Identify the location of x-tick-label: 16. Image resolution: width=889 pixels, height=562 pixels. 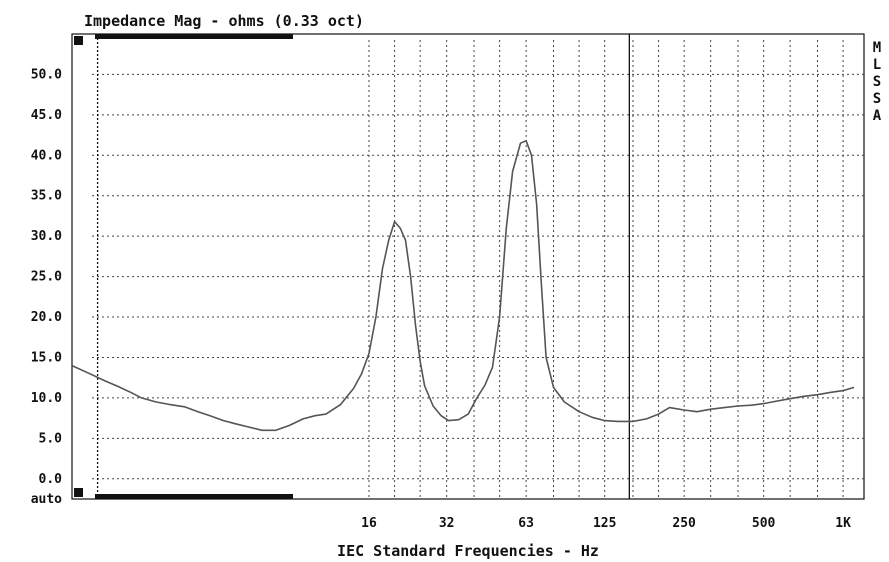
(369, 523).